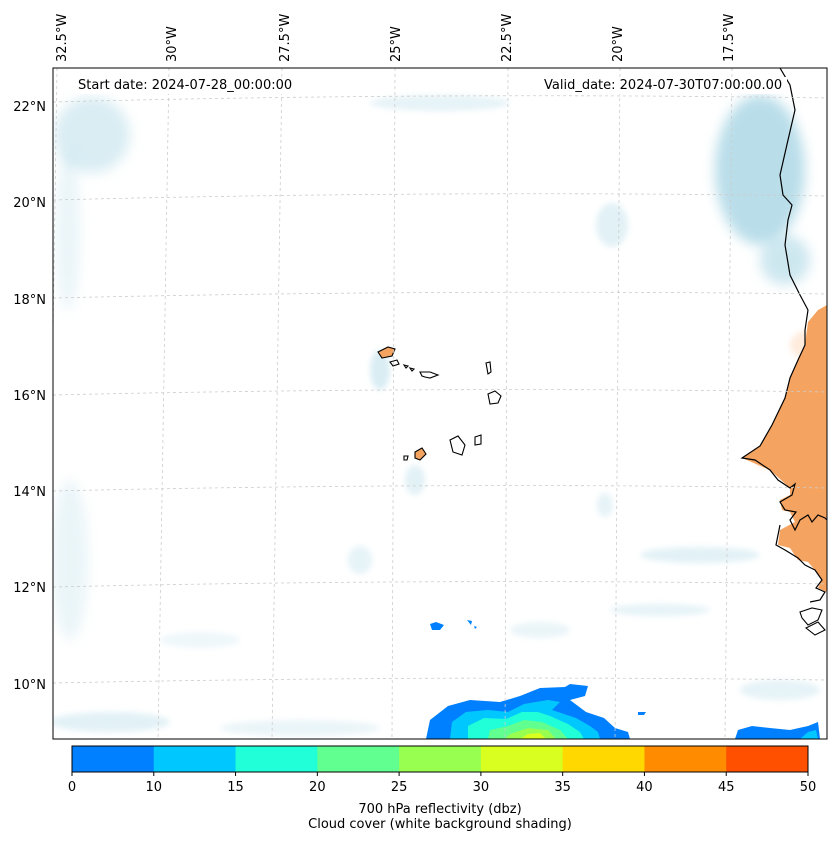 This screenshot has height=843, width=837. Describe the element at coordinates (618, 44) in the screenshot. I see `lon-label: 20°W` at that location.